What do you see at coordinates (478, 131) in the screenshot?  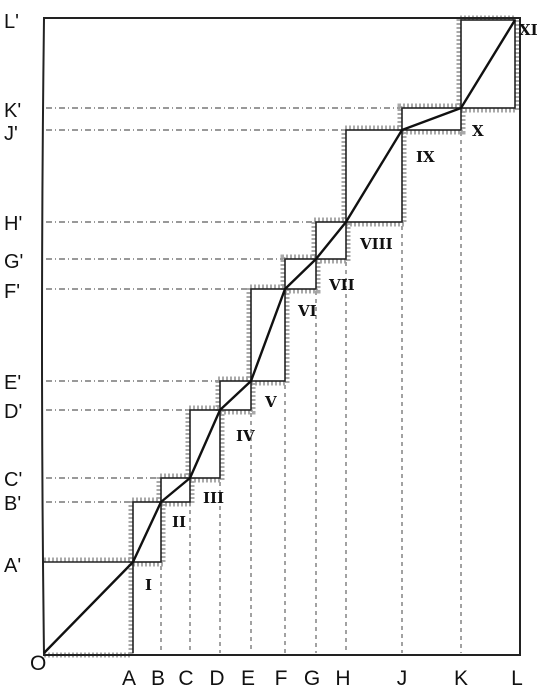 I see `step-numeral: X` at bounding box center [478, 131].